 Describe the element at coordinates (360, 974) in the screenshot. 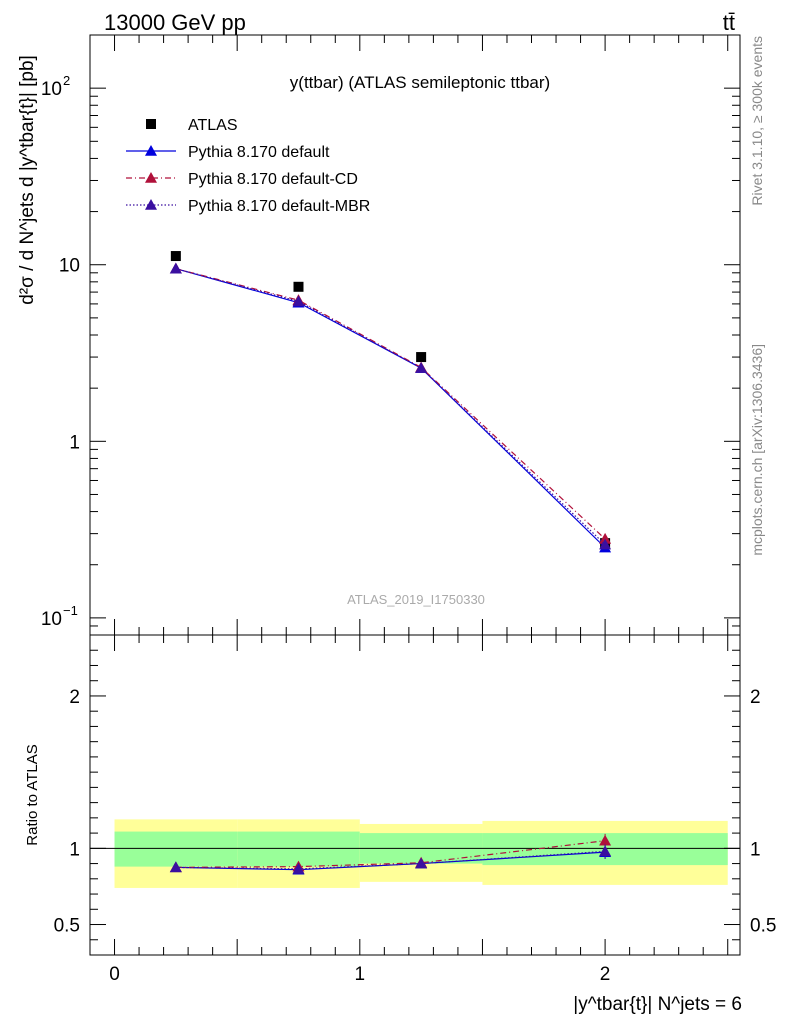

I see `x-tick-label: 1` at that location.